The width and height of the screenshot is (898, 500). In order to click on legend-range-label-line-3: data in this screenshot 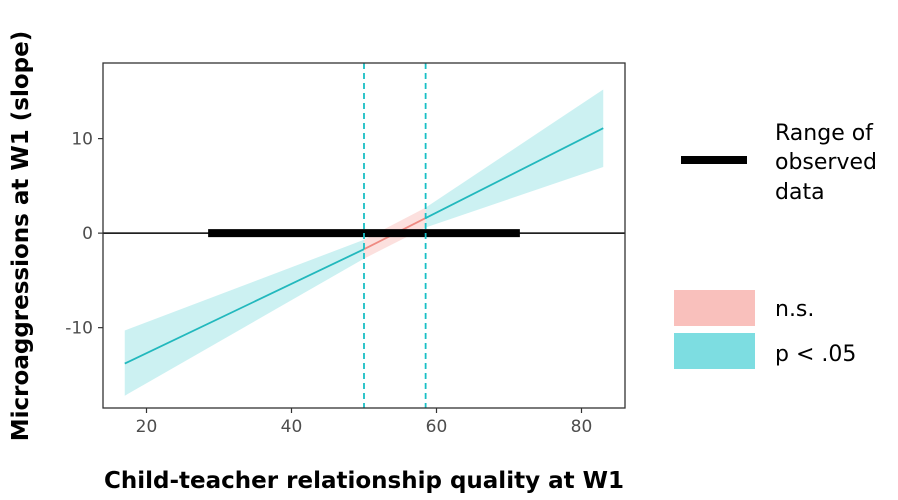, I will do `click(800, 192)`.